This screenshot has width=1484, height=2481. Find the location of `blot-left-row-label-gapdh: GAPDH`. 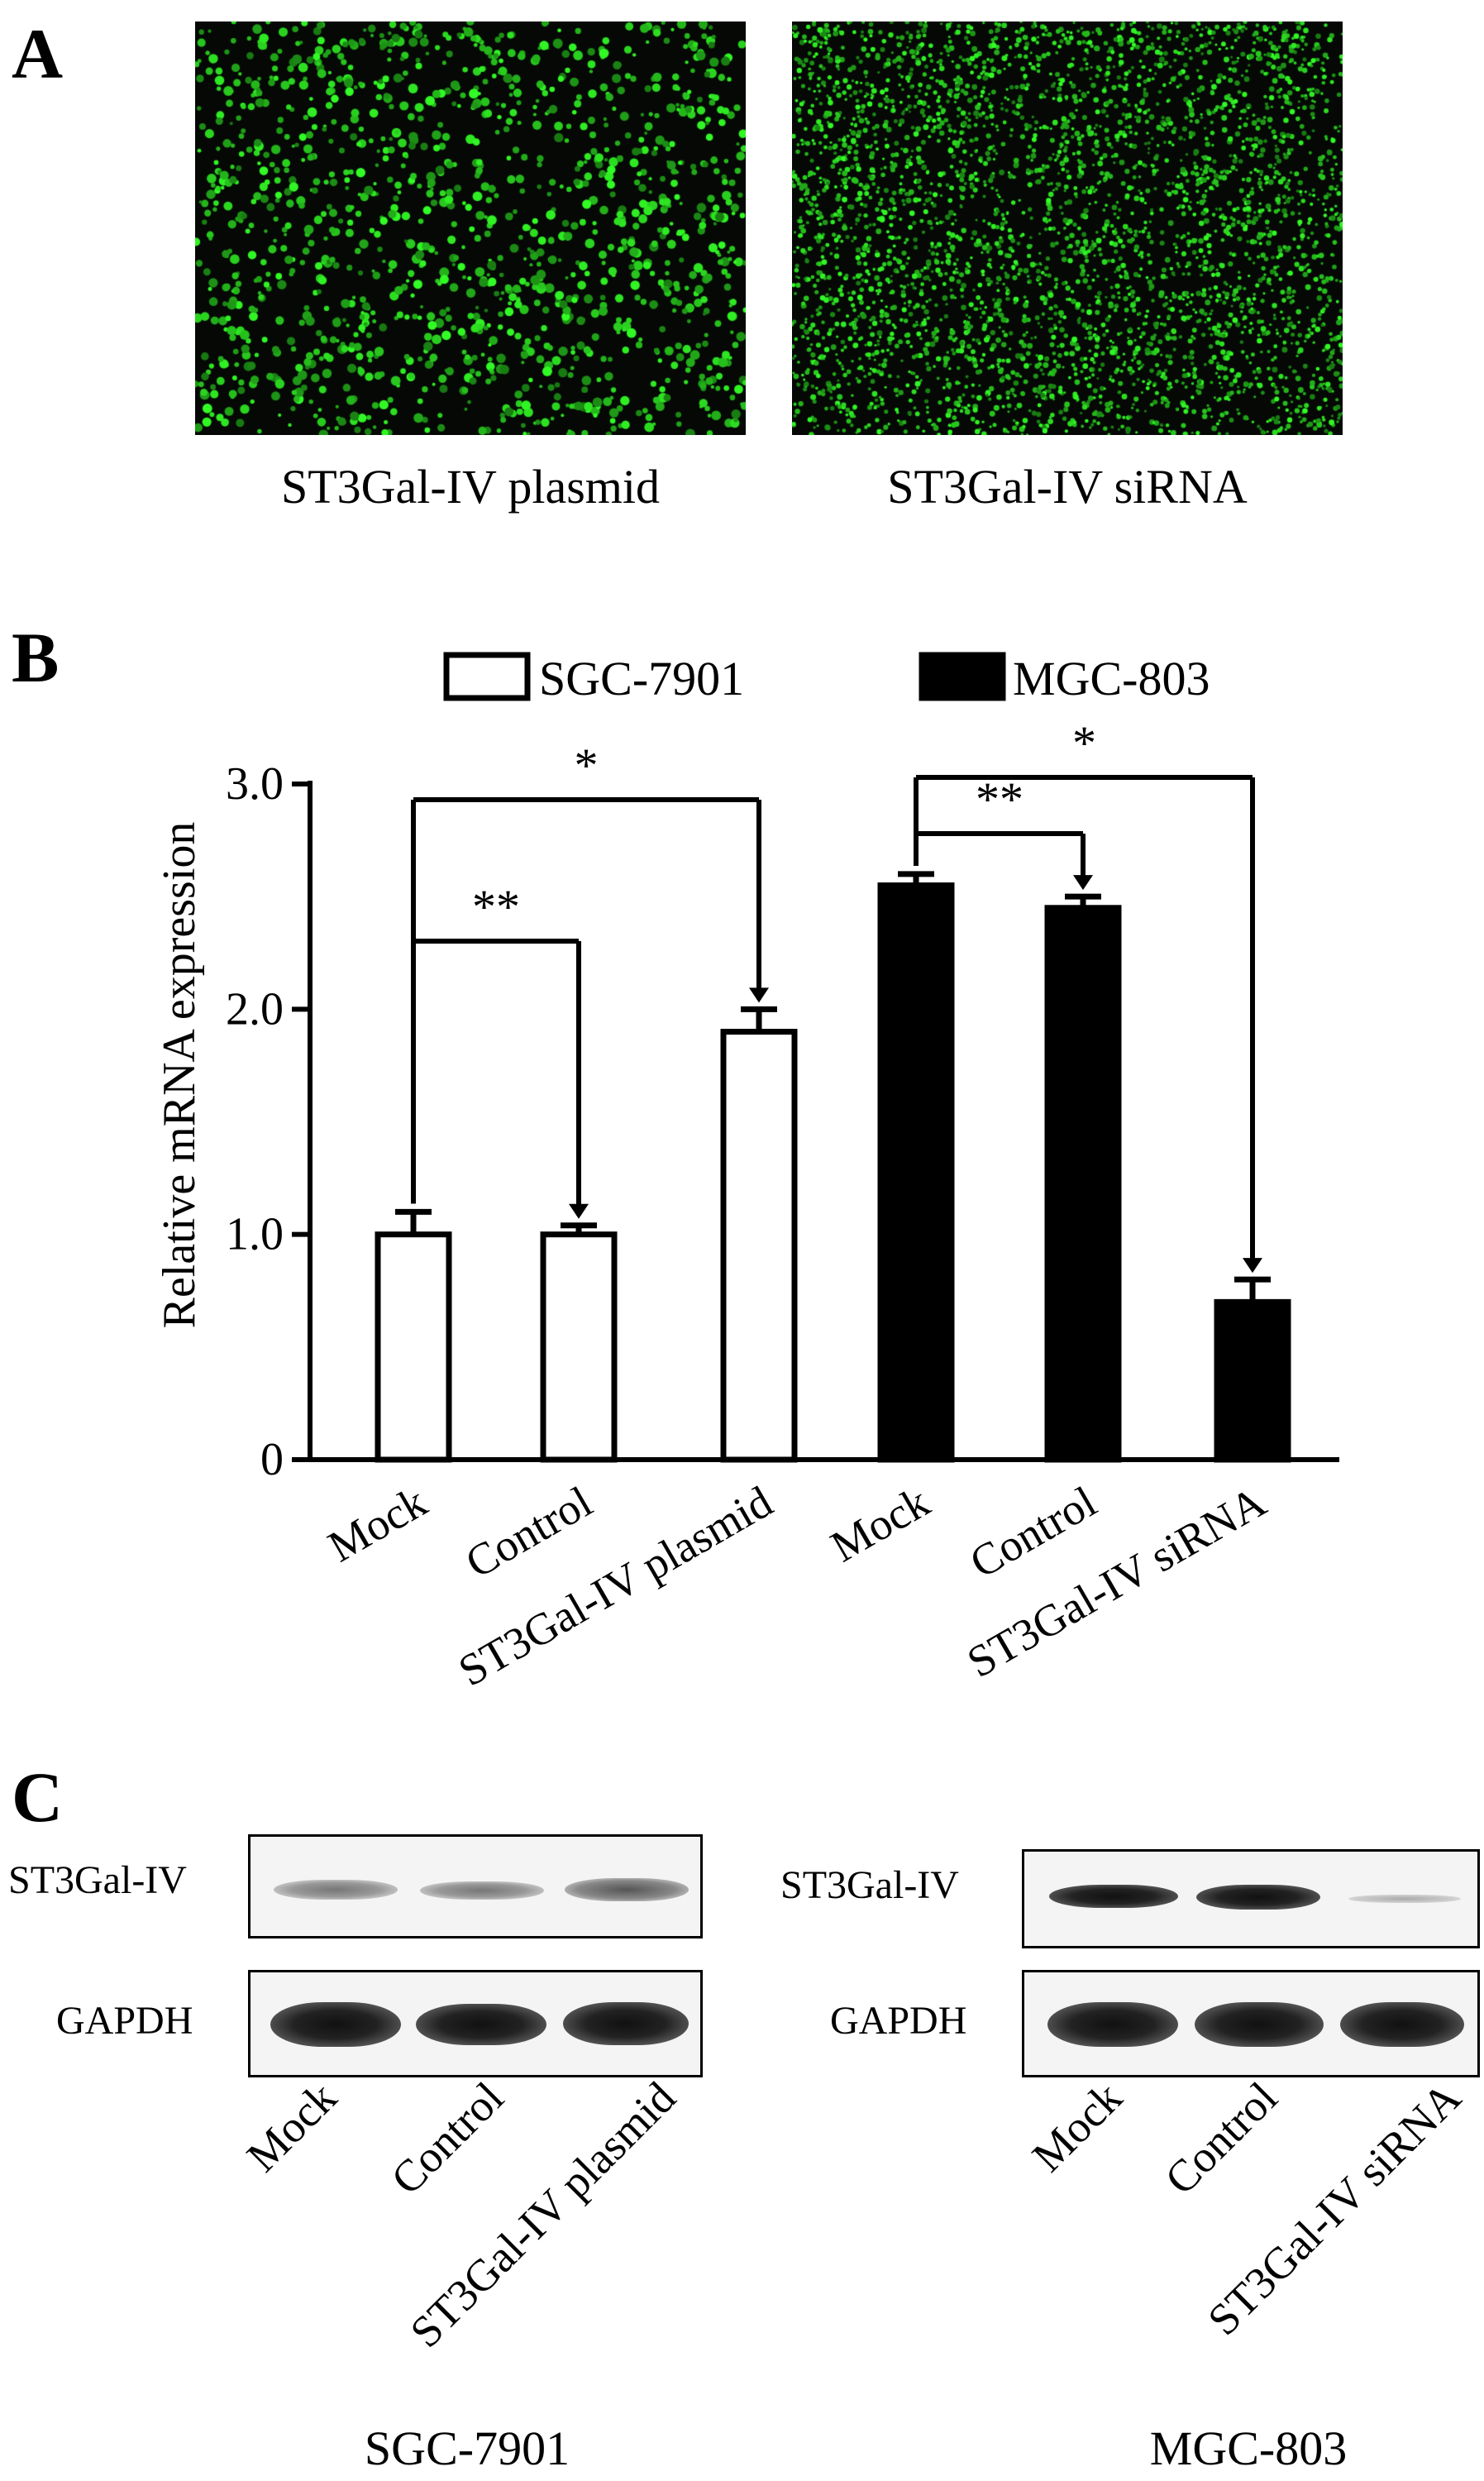

blot-left-row-label-gapdh: GAPDH is located at coordinates (124, 2021).